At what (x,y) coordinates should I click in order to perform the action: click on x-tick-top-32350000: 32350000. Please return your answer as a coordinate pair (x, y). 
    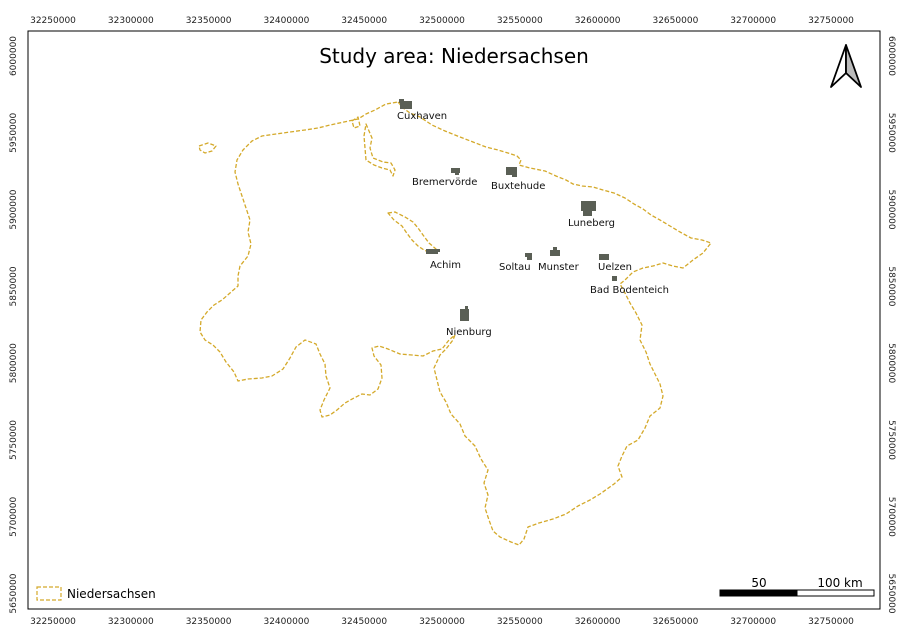
    Looking at the image, I should click on (209, 21).